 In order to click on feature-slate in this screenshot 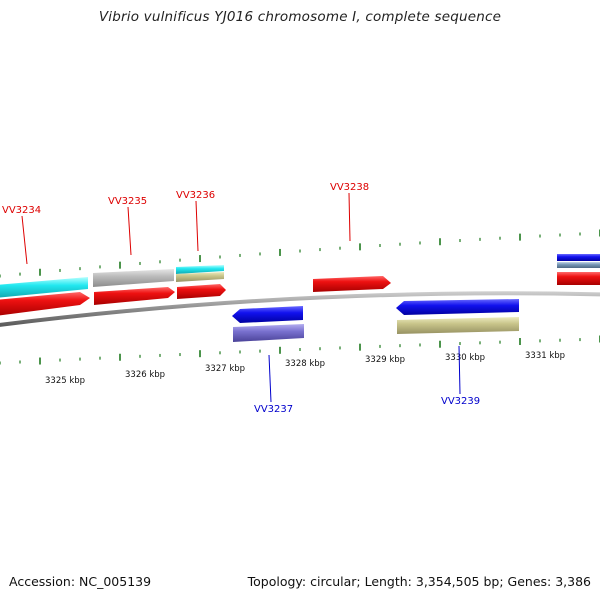, I will do `click(268, 333)`.